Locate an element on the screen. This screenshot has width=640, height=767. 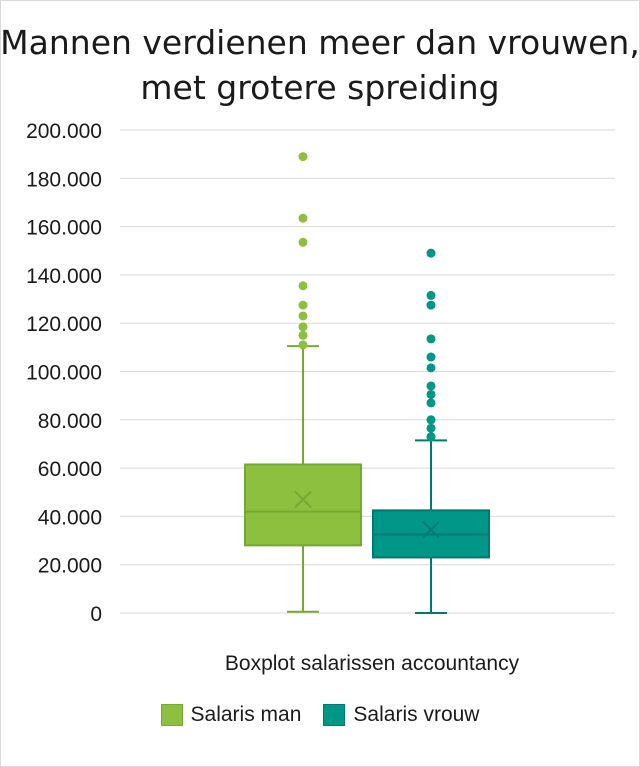
y-tick-label: 120.000 is located at coordinates (64, 324).